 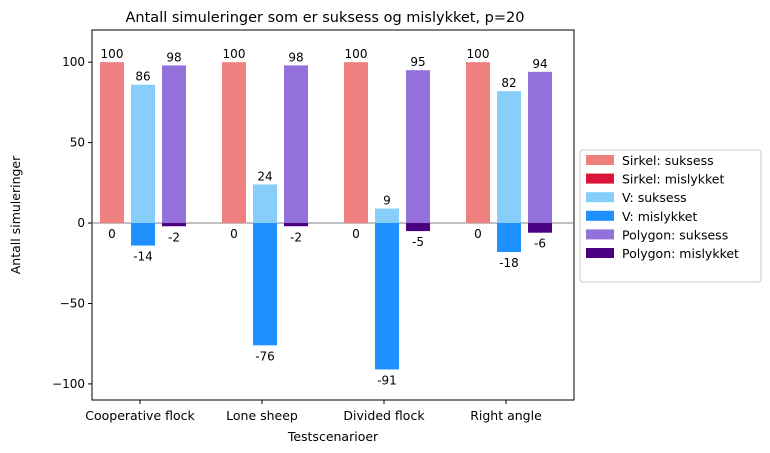 What do you see at coordinates (600, 234) in the screenshot?
I see `legend-swatch-polygon-suksess` at bounding box center [600, 234].